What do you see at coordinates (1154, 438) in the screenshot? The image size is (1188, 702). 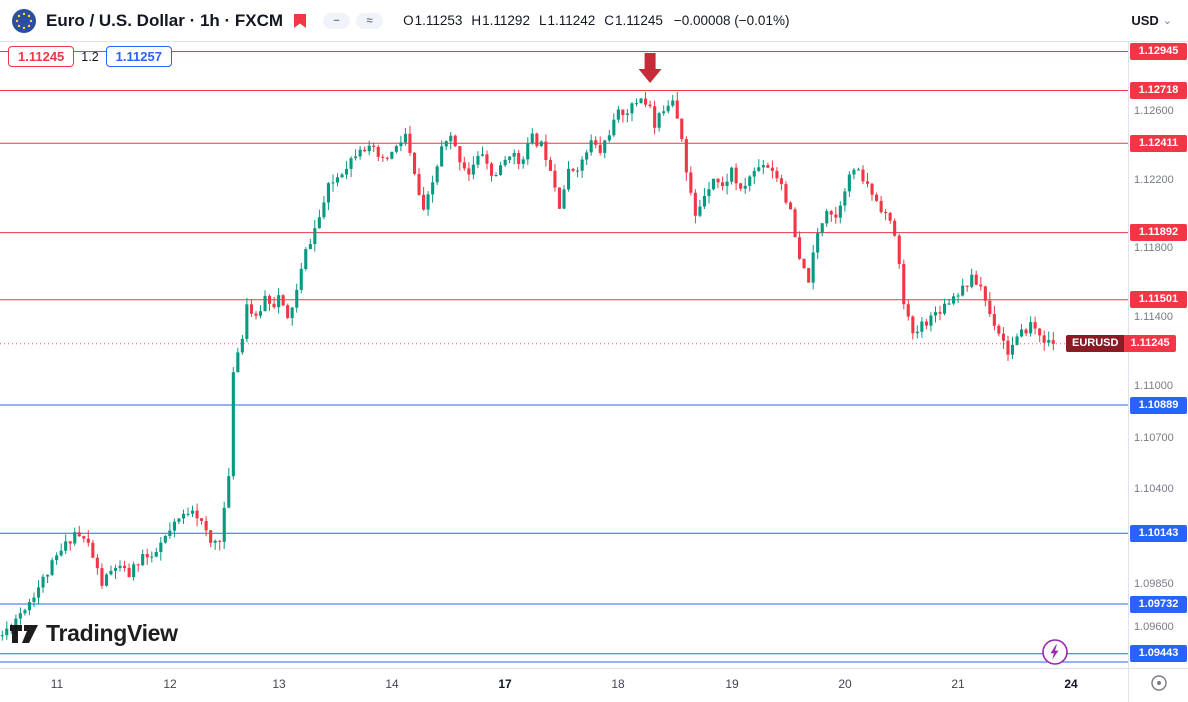 I see `y-axis-tick: 1.10700` at bounding box center [1154, 438].